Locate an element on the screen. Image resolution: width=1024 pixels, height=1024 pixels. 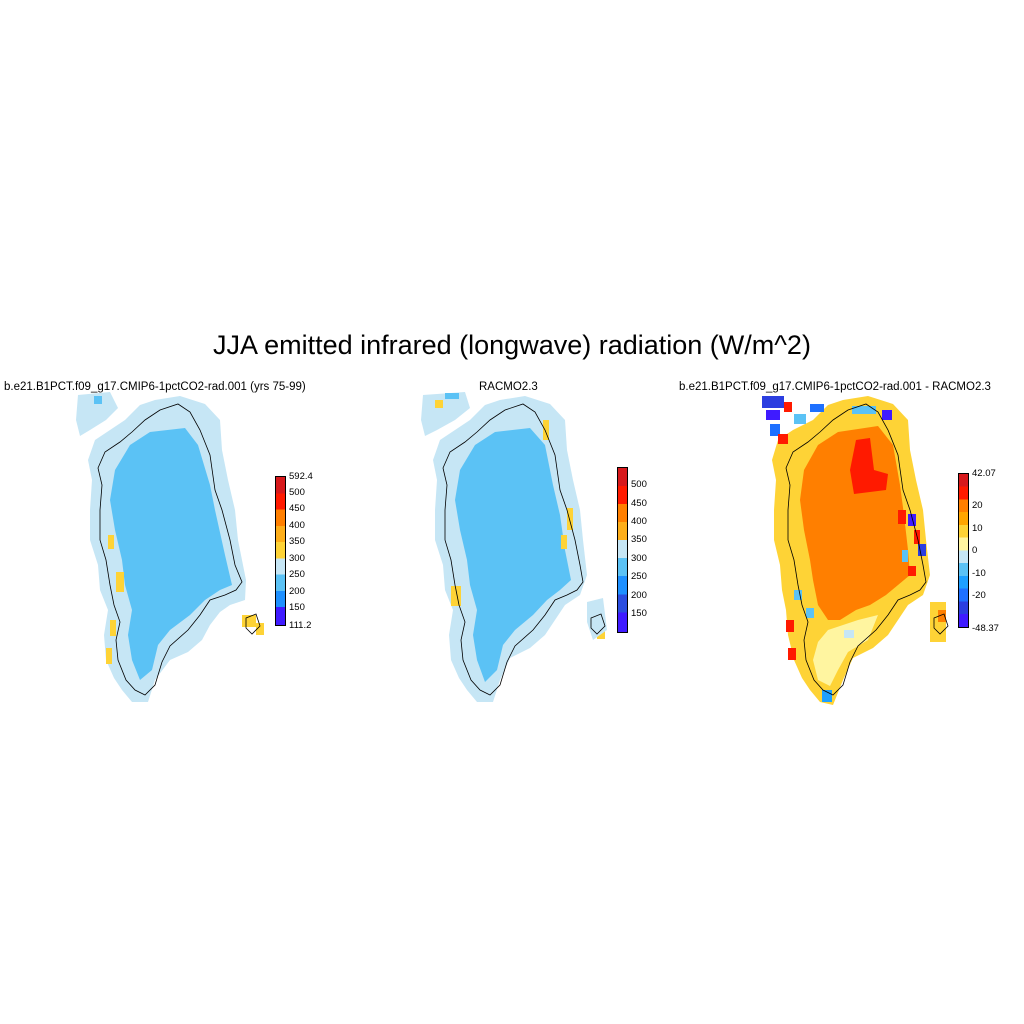
panel-3-core is located at coordinates (869, 466).